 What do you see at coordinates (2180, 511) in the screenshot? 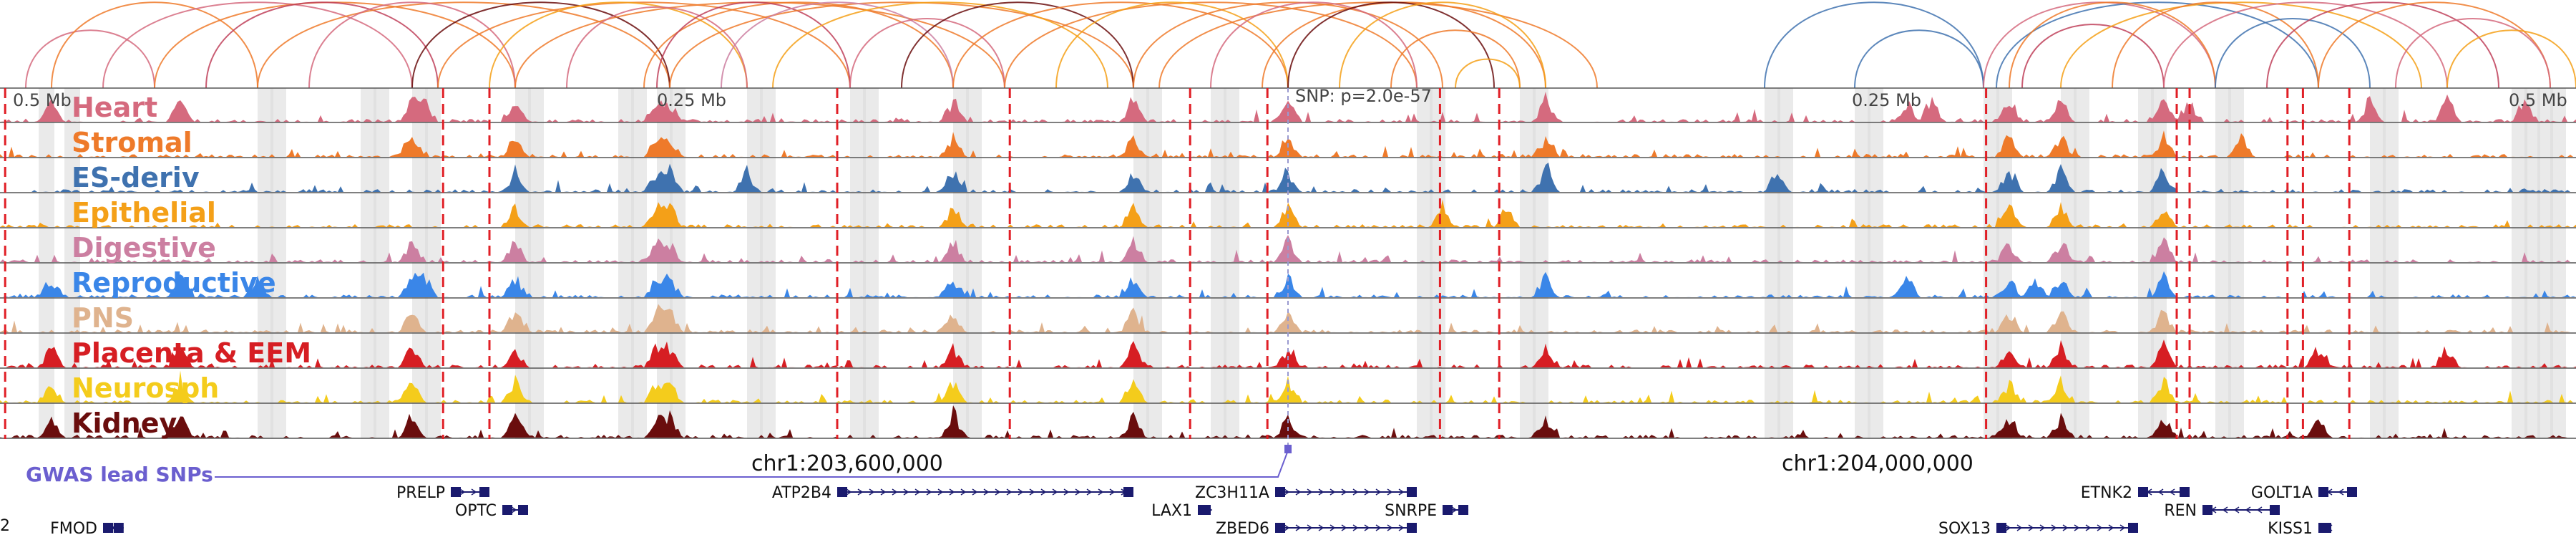
I see `gene-label: REN` at bounding box center [2180, 511].